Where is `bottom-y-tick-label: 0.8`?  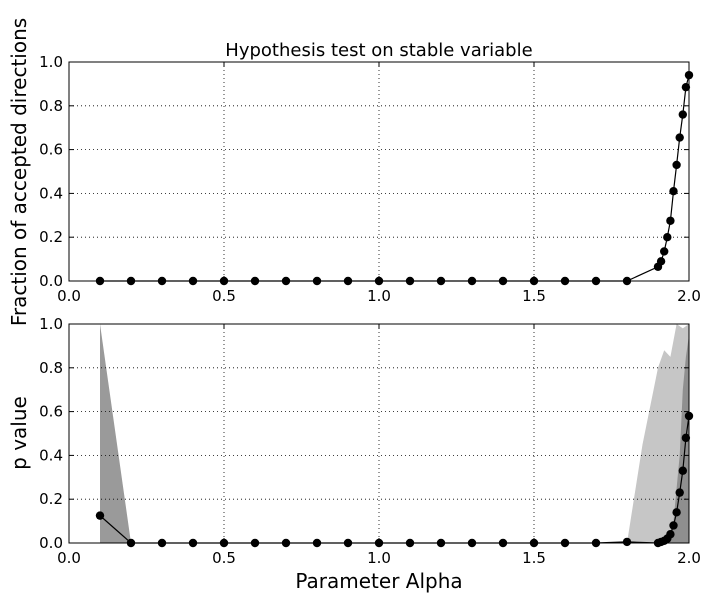 bottom-y-tick-label: 0.8 is located at coordinates (51, 368).